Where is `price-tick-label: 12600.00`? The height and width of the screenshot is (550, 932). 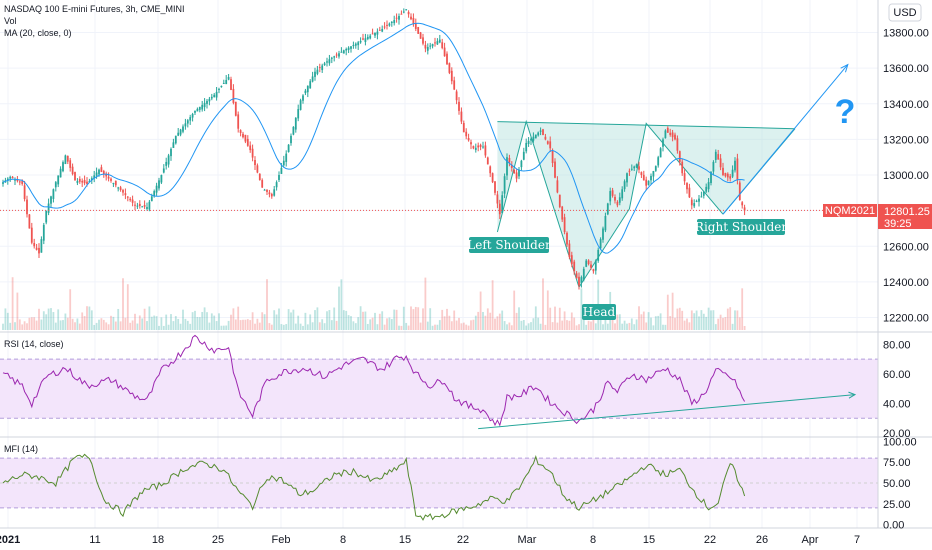 price-tick-label: 12600.00 is located at coordinates (906, 247).